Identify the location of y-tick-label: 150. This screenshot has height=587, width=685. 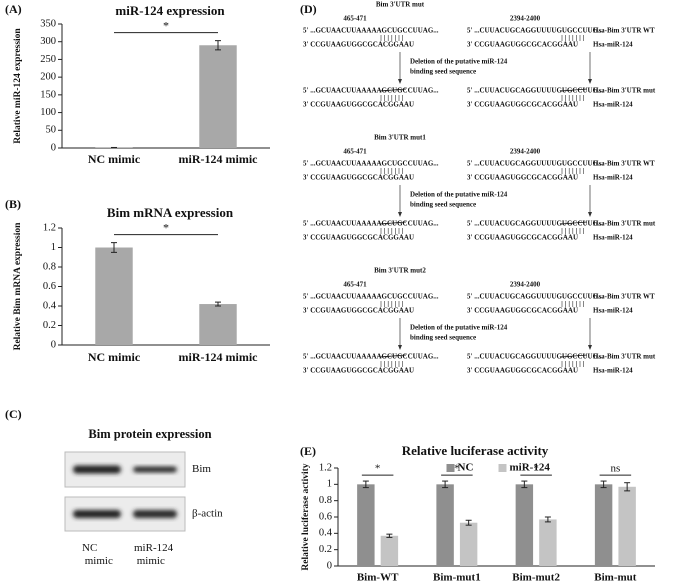
(48, 94).